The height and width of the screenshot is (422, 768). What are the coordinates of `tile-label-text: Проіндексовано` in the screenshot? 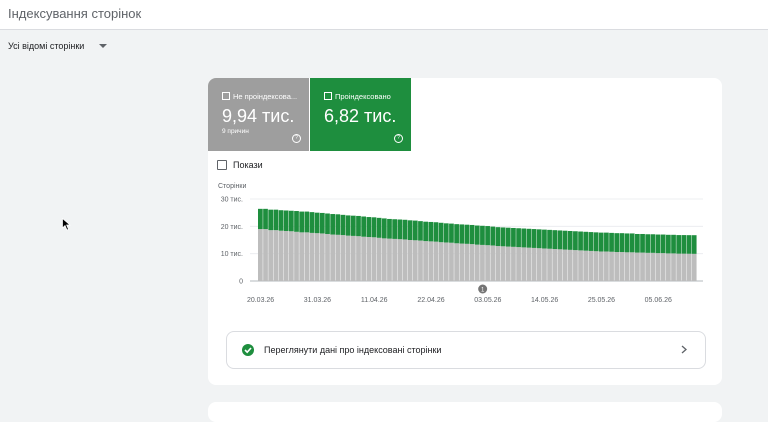 It's located at (363, 96).